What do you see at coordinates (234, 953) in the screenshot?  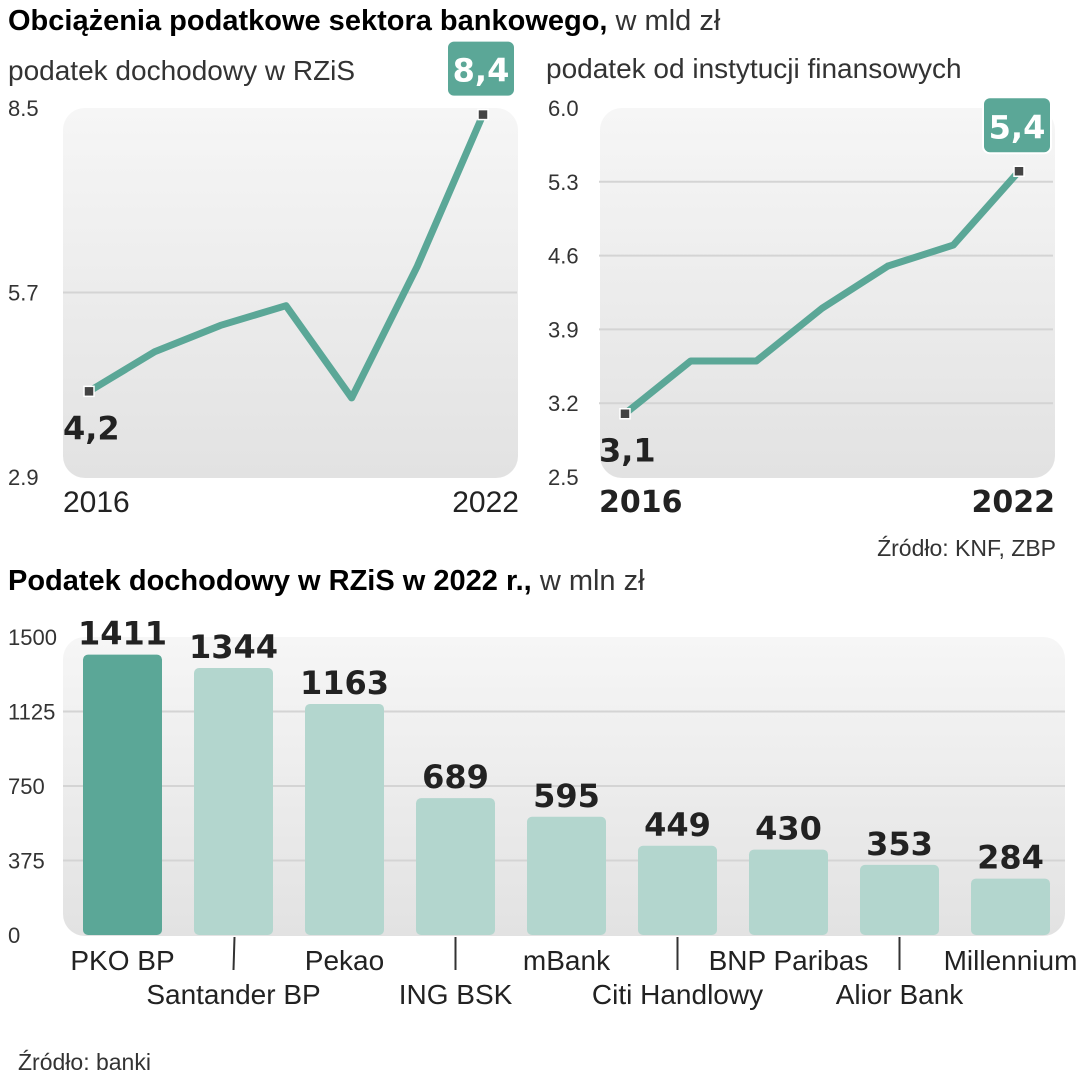 I see `category-tick` at bounding box center [234, 953].